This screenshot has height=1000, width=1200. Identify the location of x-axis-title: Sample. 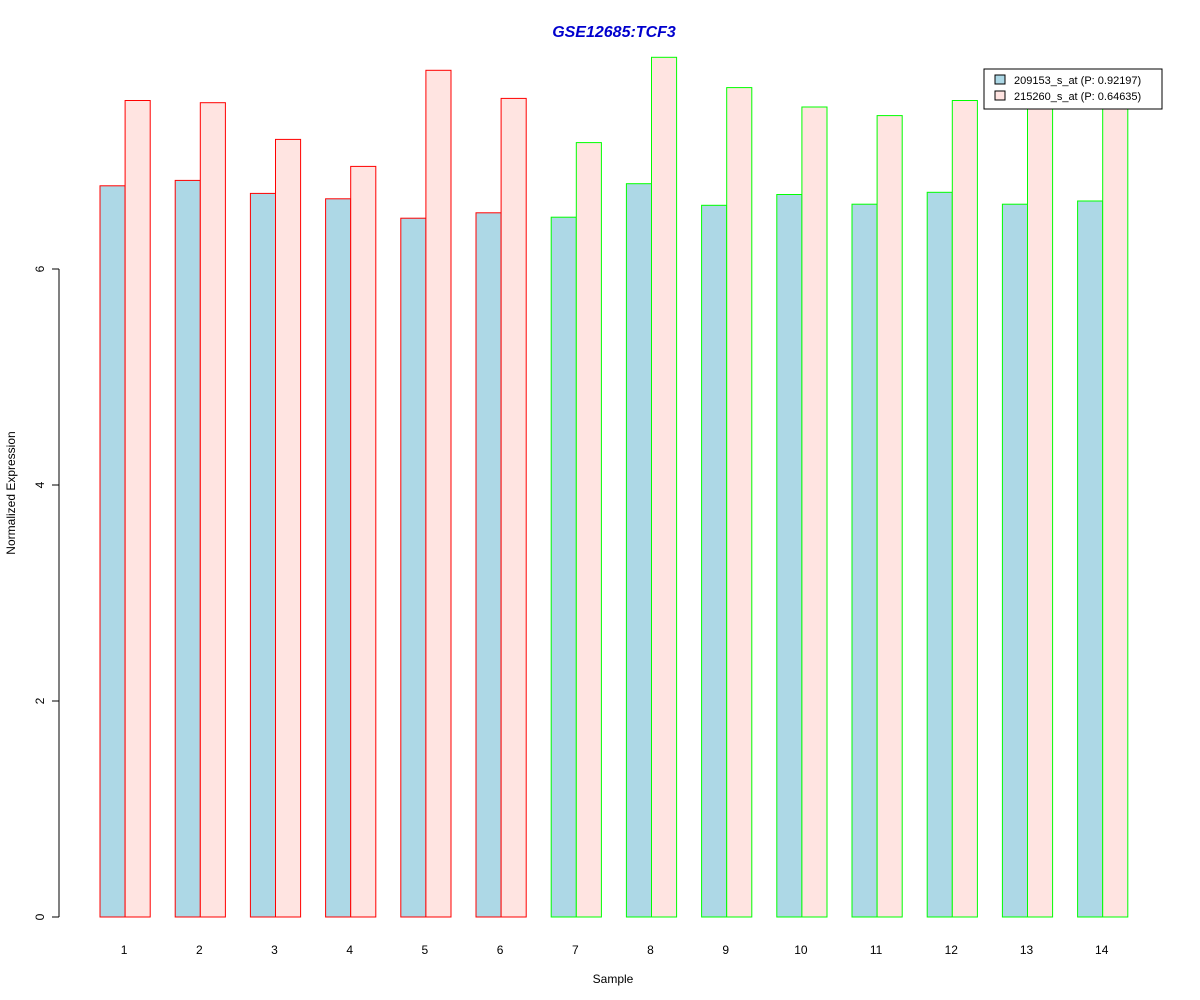
(613, 979).